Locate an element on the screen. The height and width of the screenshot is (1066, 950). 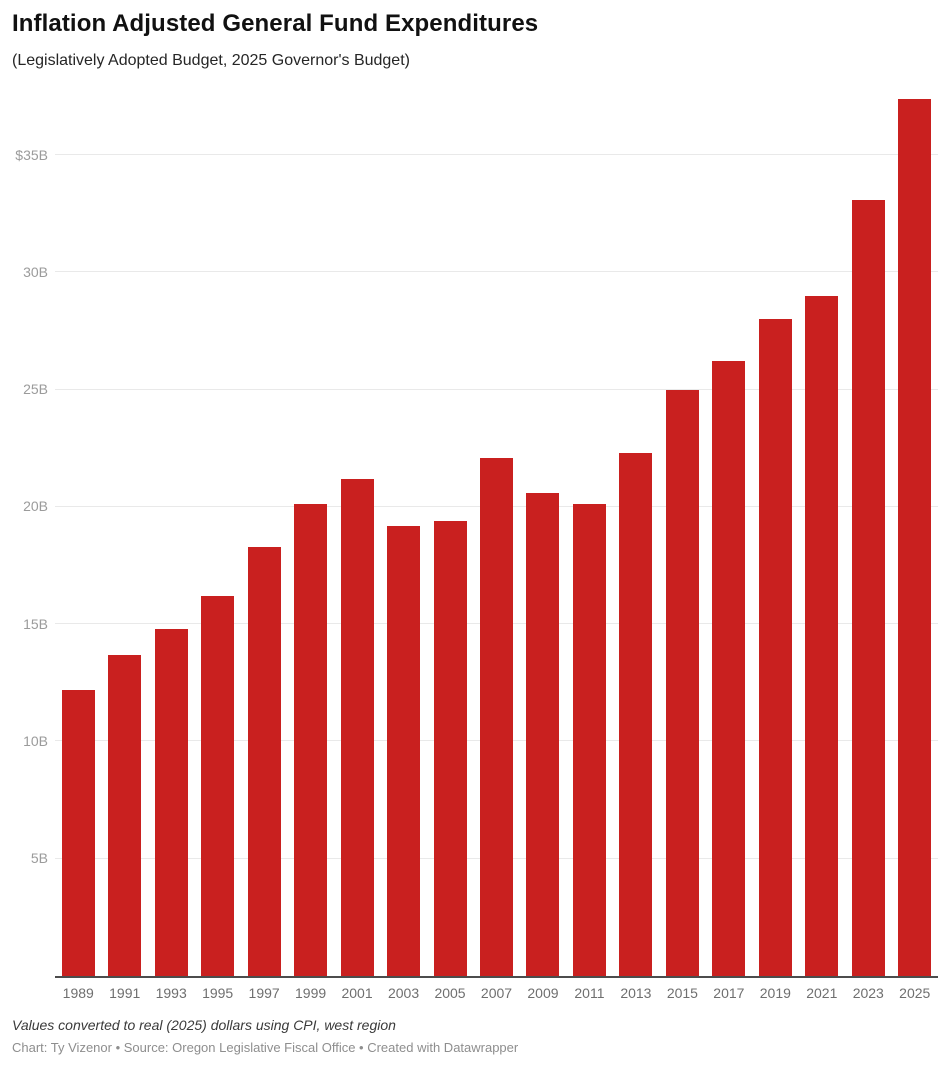
x-tick-label-1991: 1991 is located at coordinates (125, 992).